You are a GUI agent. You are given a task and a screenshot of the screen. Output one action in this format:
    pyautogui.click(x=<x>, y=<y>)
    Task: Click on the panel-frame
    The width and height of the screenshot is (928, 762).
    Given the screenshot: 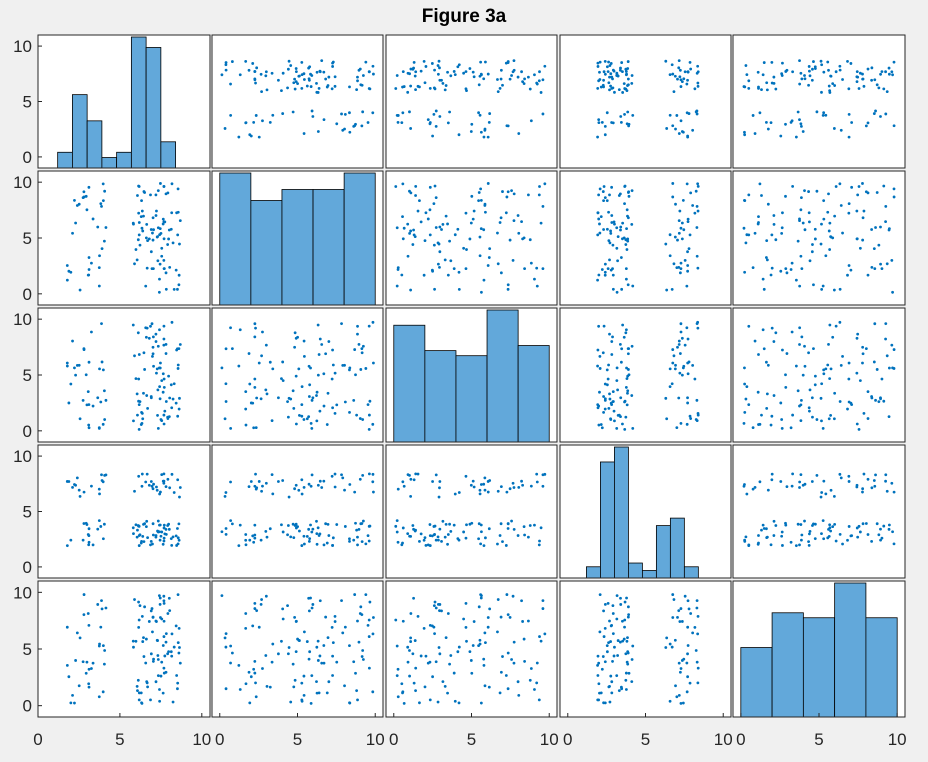 What is the action you would take?
    pyautogui.click(x=297, y=375)
    